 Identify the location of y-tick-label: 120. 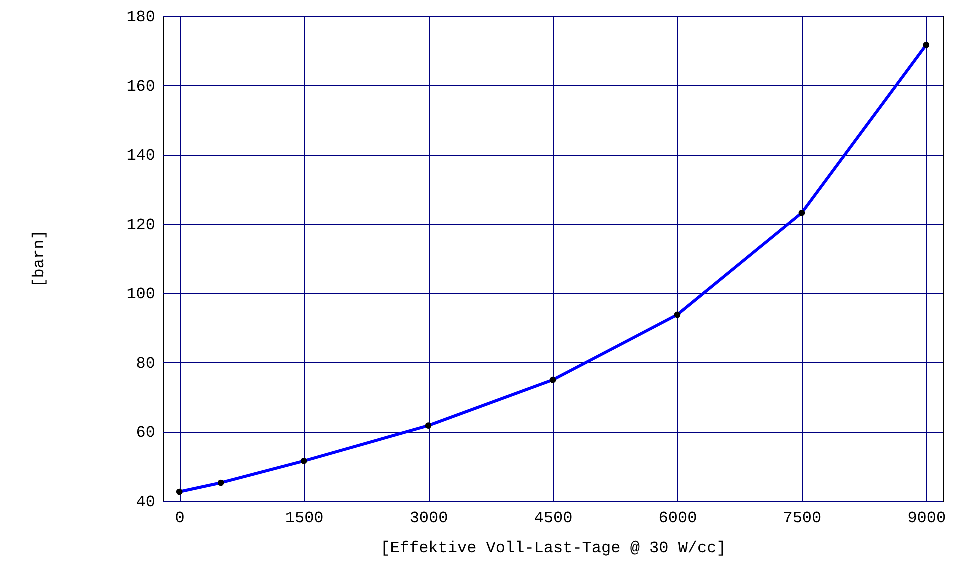
(141, 225).